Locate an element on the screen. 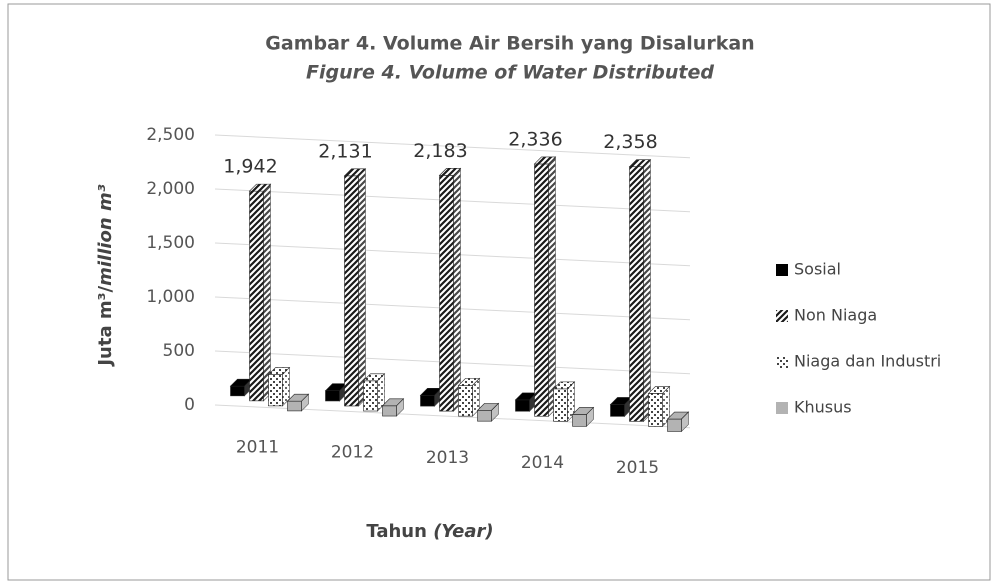 This screenshot has height=581, width=998. x-tick-label: 2013 is located at coordinates (447, 458).